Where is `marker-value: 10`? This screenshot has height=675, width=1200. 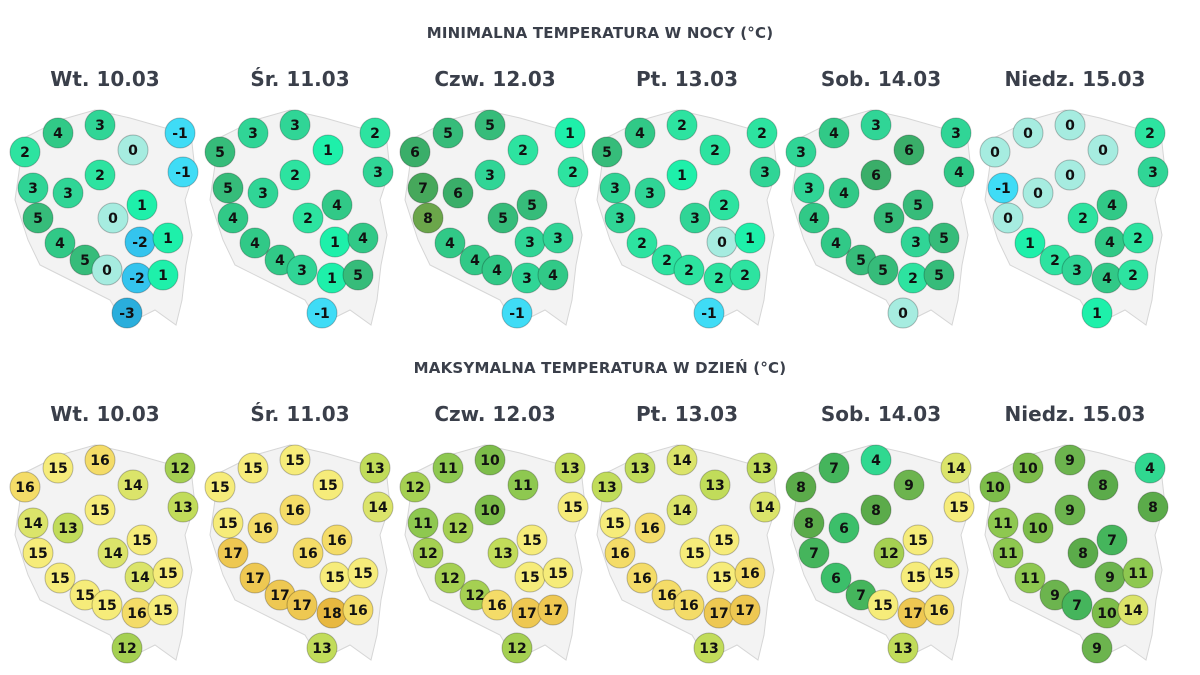
marker-value: 10 is located at coordinates (1038, 529).